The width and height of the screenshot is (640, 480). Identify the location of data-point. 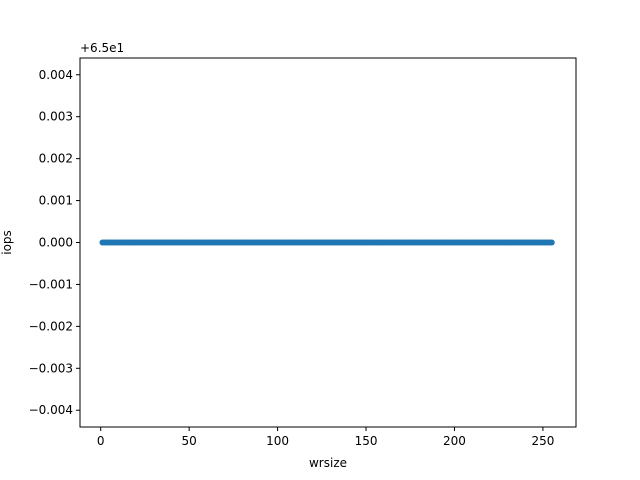
(551, 242).